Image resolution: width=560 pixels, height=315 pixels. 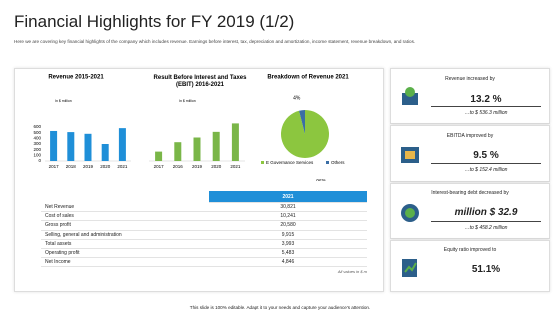 What do you see at coordinates (486, 269) in the screenshot?
I see `card-value: 51.1%` at bounding box center [486, 269].